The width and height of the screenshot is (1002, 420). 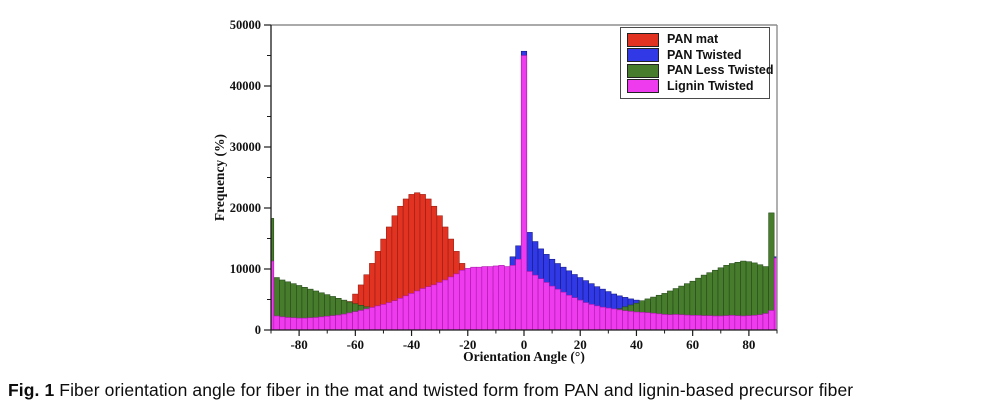 I want to click on legend-item-pan-less-twisted: PAN Less Twisted, so click(x=700, y=71).